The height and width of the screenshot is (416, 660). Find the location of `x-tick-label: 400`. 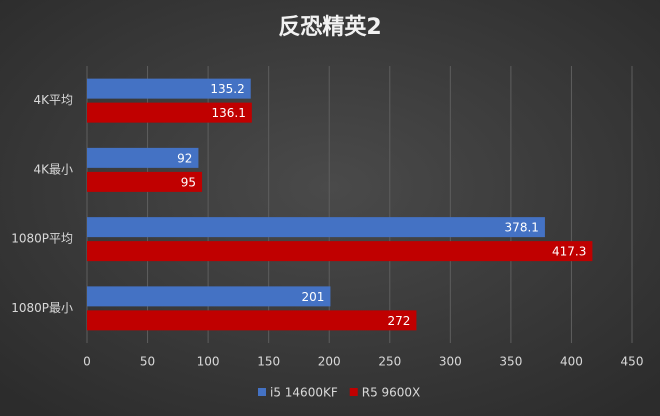

x-tick-label: 400 is located at coordinates (571, 362).